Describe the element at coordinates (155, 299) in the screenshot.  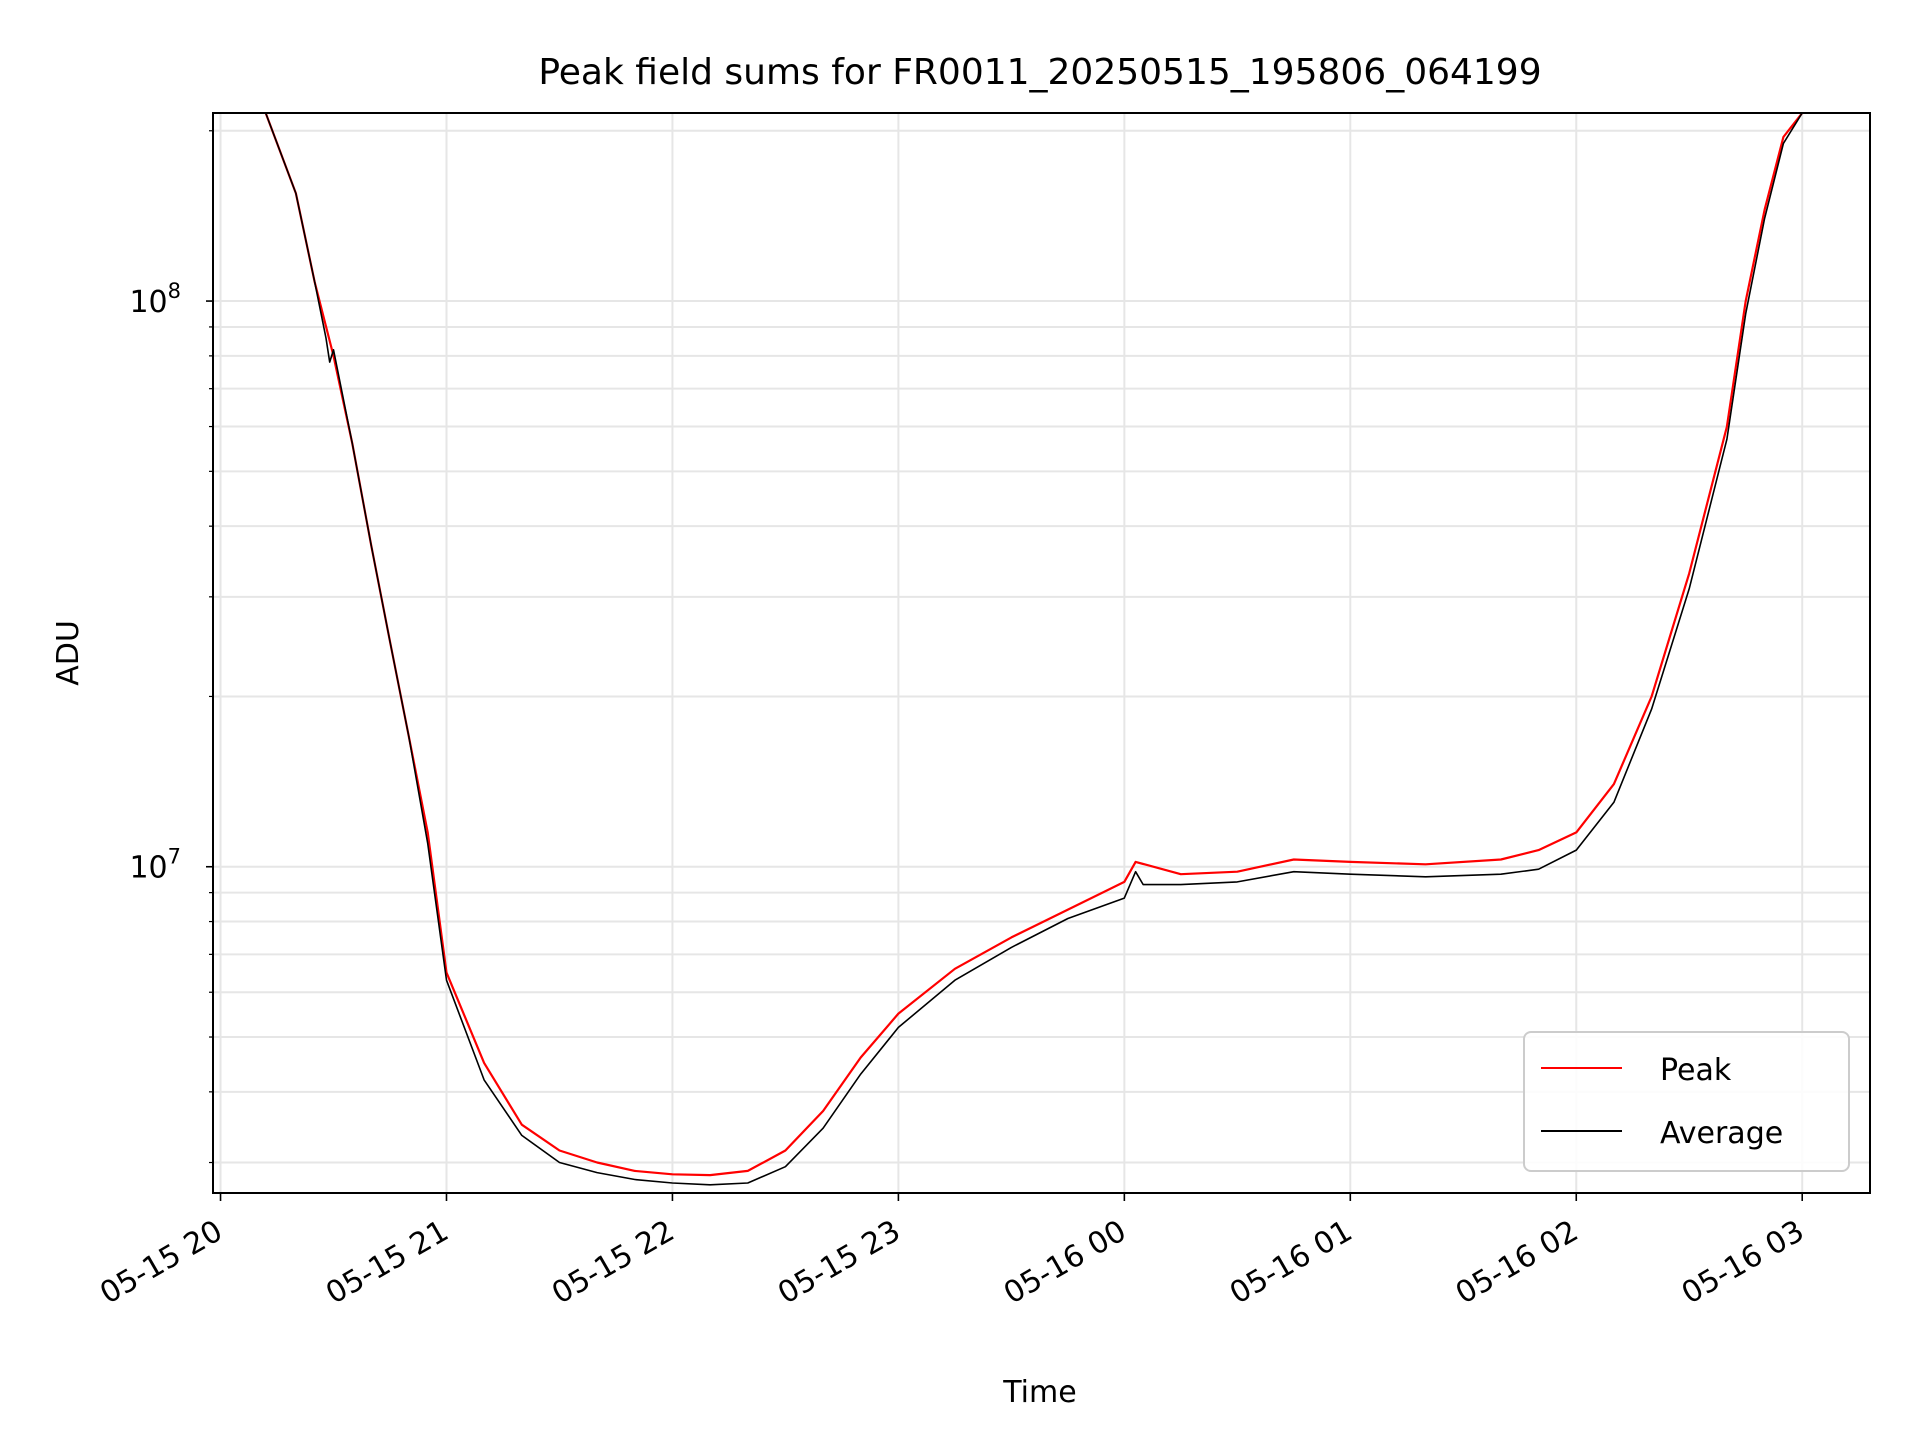
I see `y-tick-label: 10⁸` at that location.